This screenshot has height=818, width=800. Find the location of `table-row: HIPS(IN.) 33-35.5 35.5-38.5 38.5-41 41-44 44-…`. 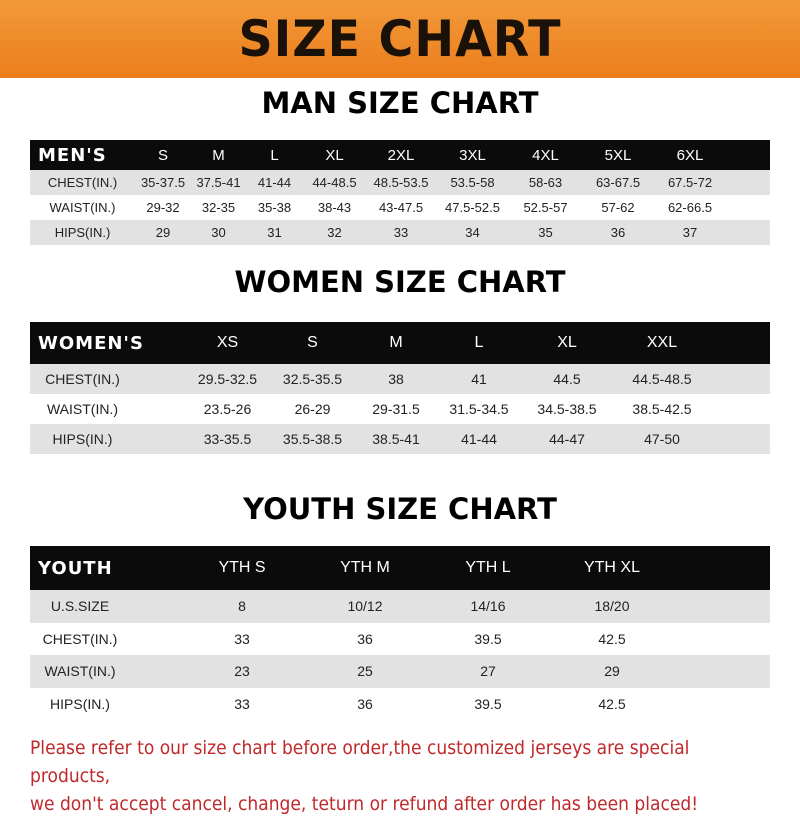

table-row: HIPS(IN.) 33-35.5 35.5-38.5 38.5-41 41-44 44-… is located at coordinates (400, 439).